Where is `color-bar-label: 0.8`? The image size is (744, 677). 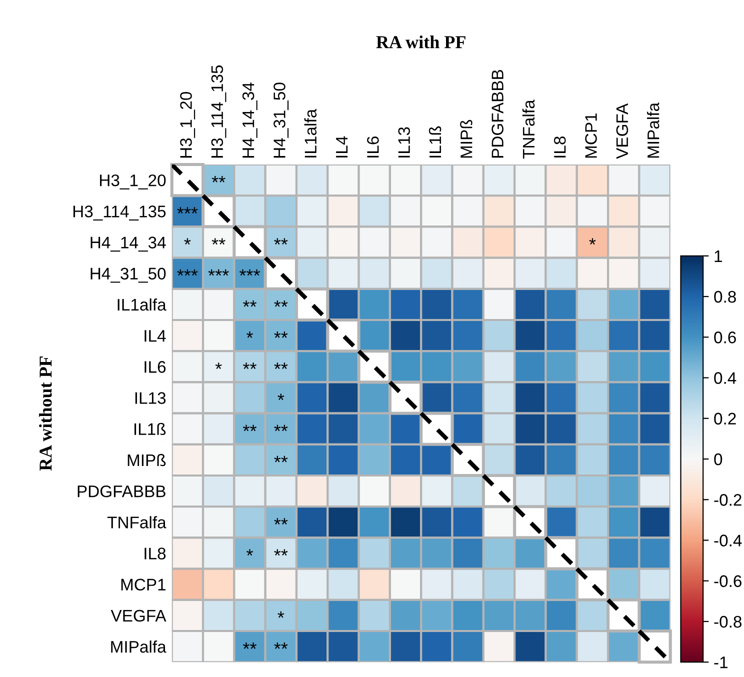
color-bar-label: 0.8 is located at coordinates (725, 296).